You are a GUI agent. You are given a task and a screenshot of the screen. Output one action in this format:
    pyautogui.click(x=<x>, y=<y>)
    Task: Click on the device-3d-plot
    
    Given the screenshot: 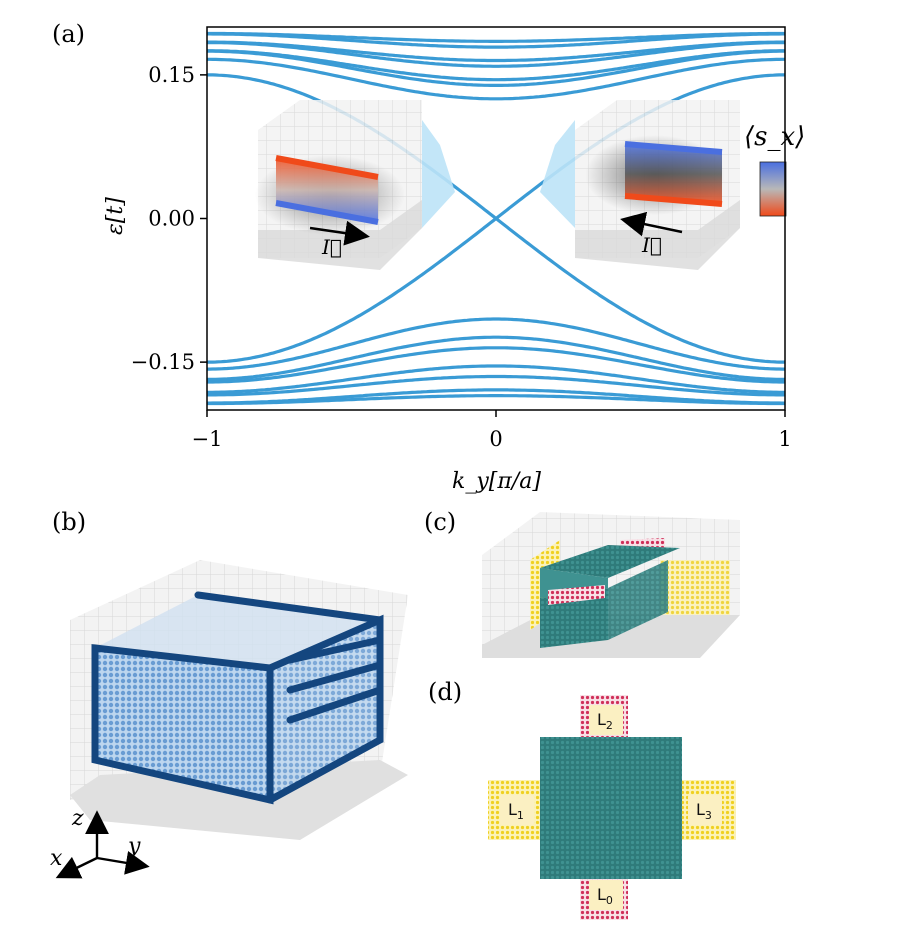 What is the action you would take?
    pyautogui.click(x=611, y=585)
    